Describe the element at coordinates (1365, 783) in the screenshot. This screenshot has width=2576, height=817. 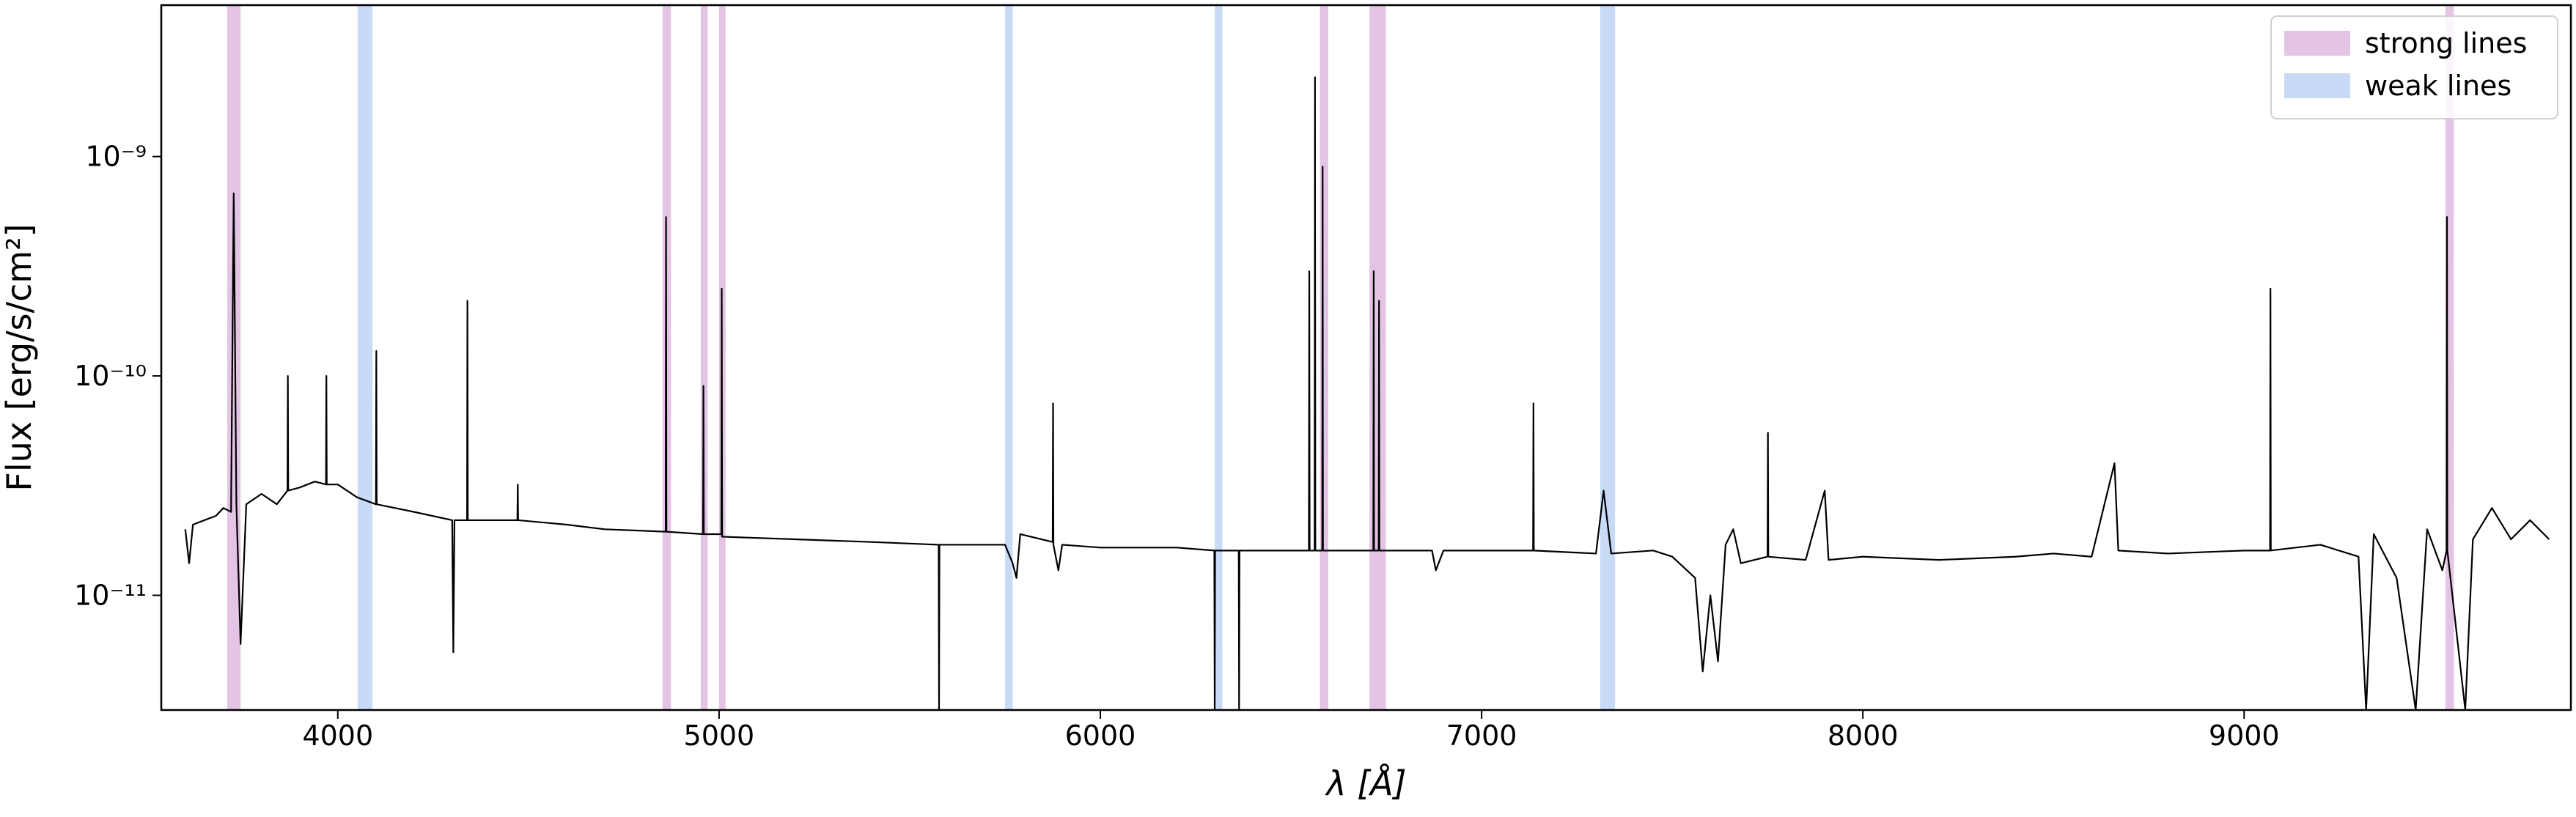
I see `x-axis-label: λ [Å]` at that location.